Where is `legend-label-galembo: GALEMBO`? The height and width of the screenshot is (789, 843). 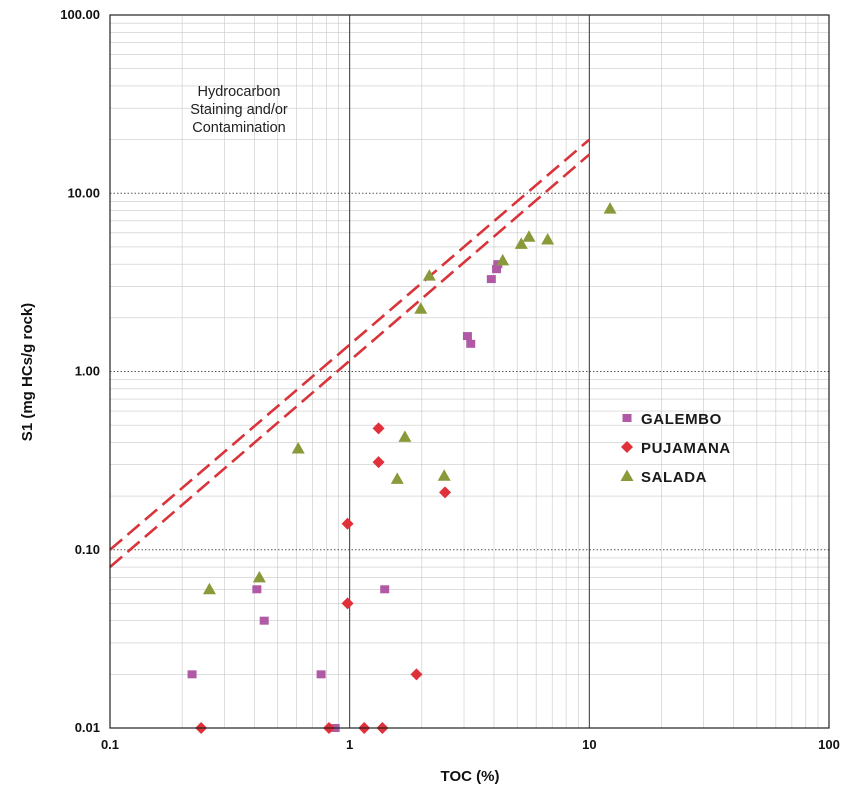 legend-label-galembo: GALEMBO is located at coordinates (681, 419).